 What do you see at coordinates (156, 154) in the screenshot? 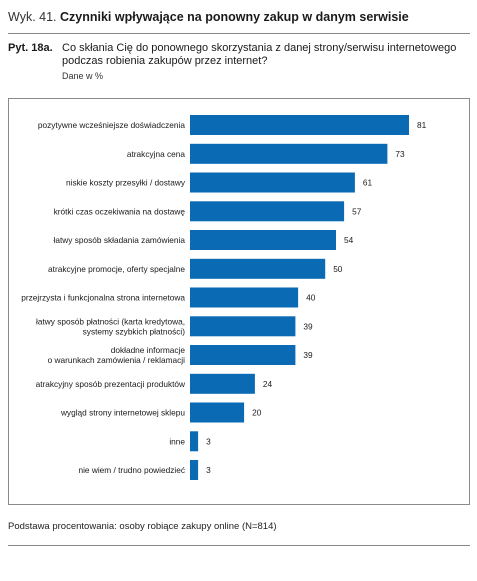
I see `category-label: atrakcyjna cena` at bounding box center [156, 154].